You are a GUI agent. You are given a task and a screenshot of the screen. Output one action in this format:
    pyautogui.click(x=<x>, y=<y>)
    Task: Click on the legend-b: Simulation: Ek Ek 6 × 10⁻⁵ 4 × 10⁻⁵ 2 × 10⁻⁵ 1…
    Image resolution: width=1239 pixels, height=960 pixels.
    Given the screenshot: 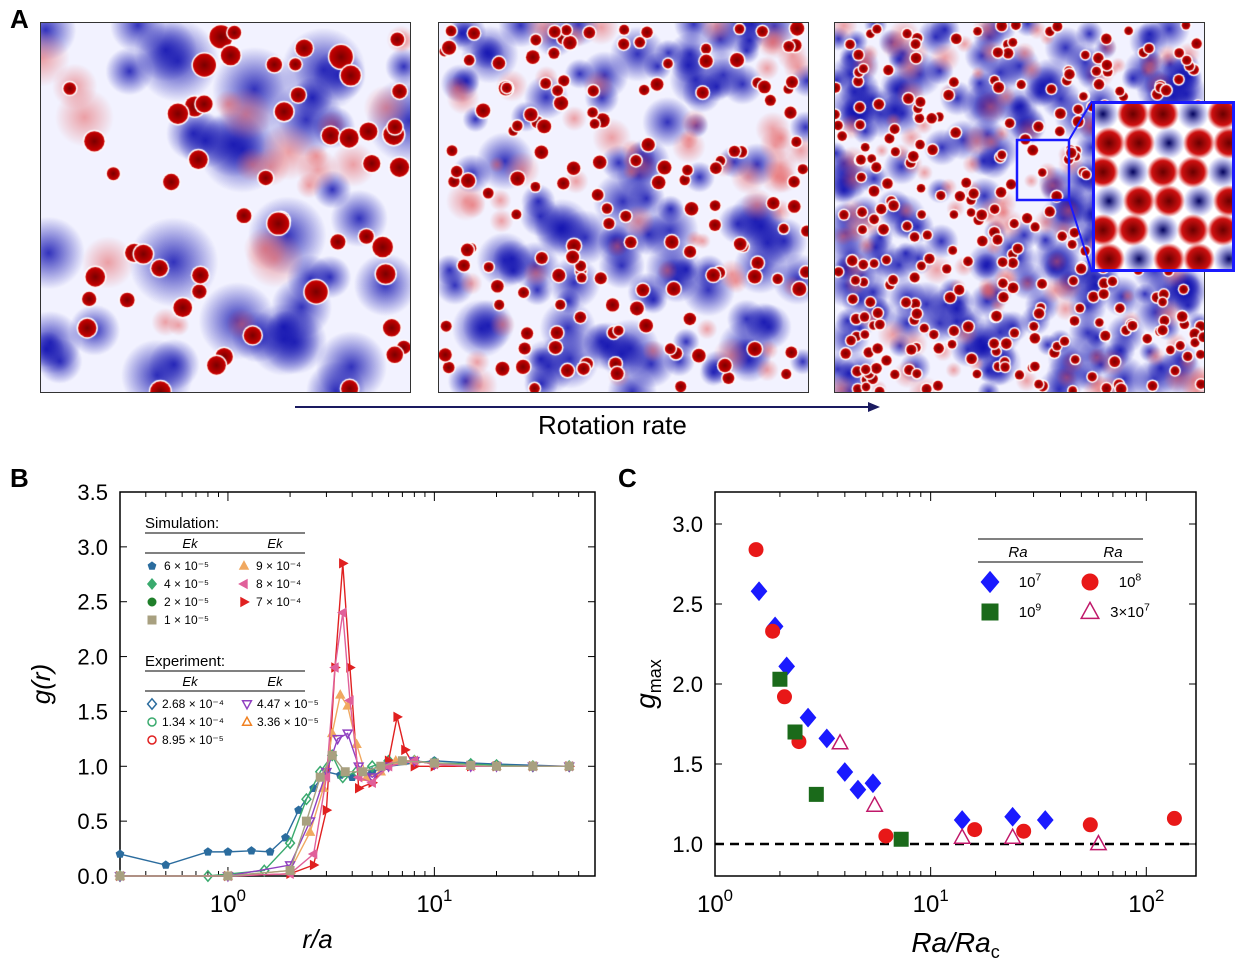 What is the action you would take?
    pyautogui.click(x=232, y=631)
    